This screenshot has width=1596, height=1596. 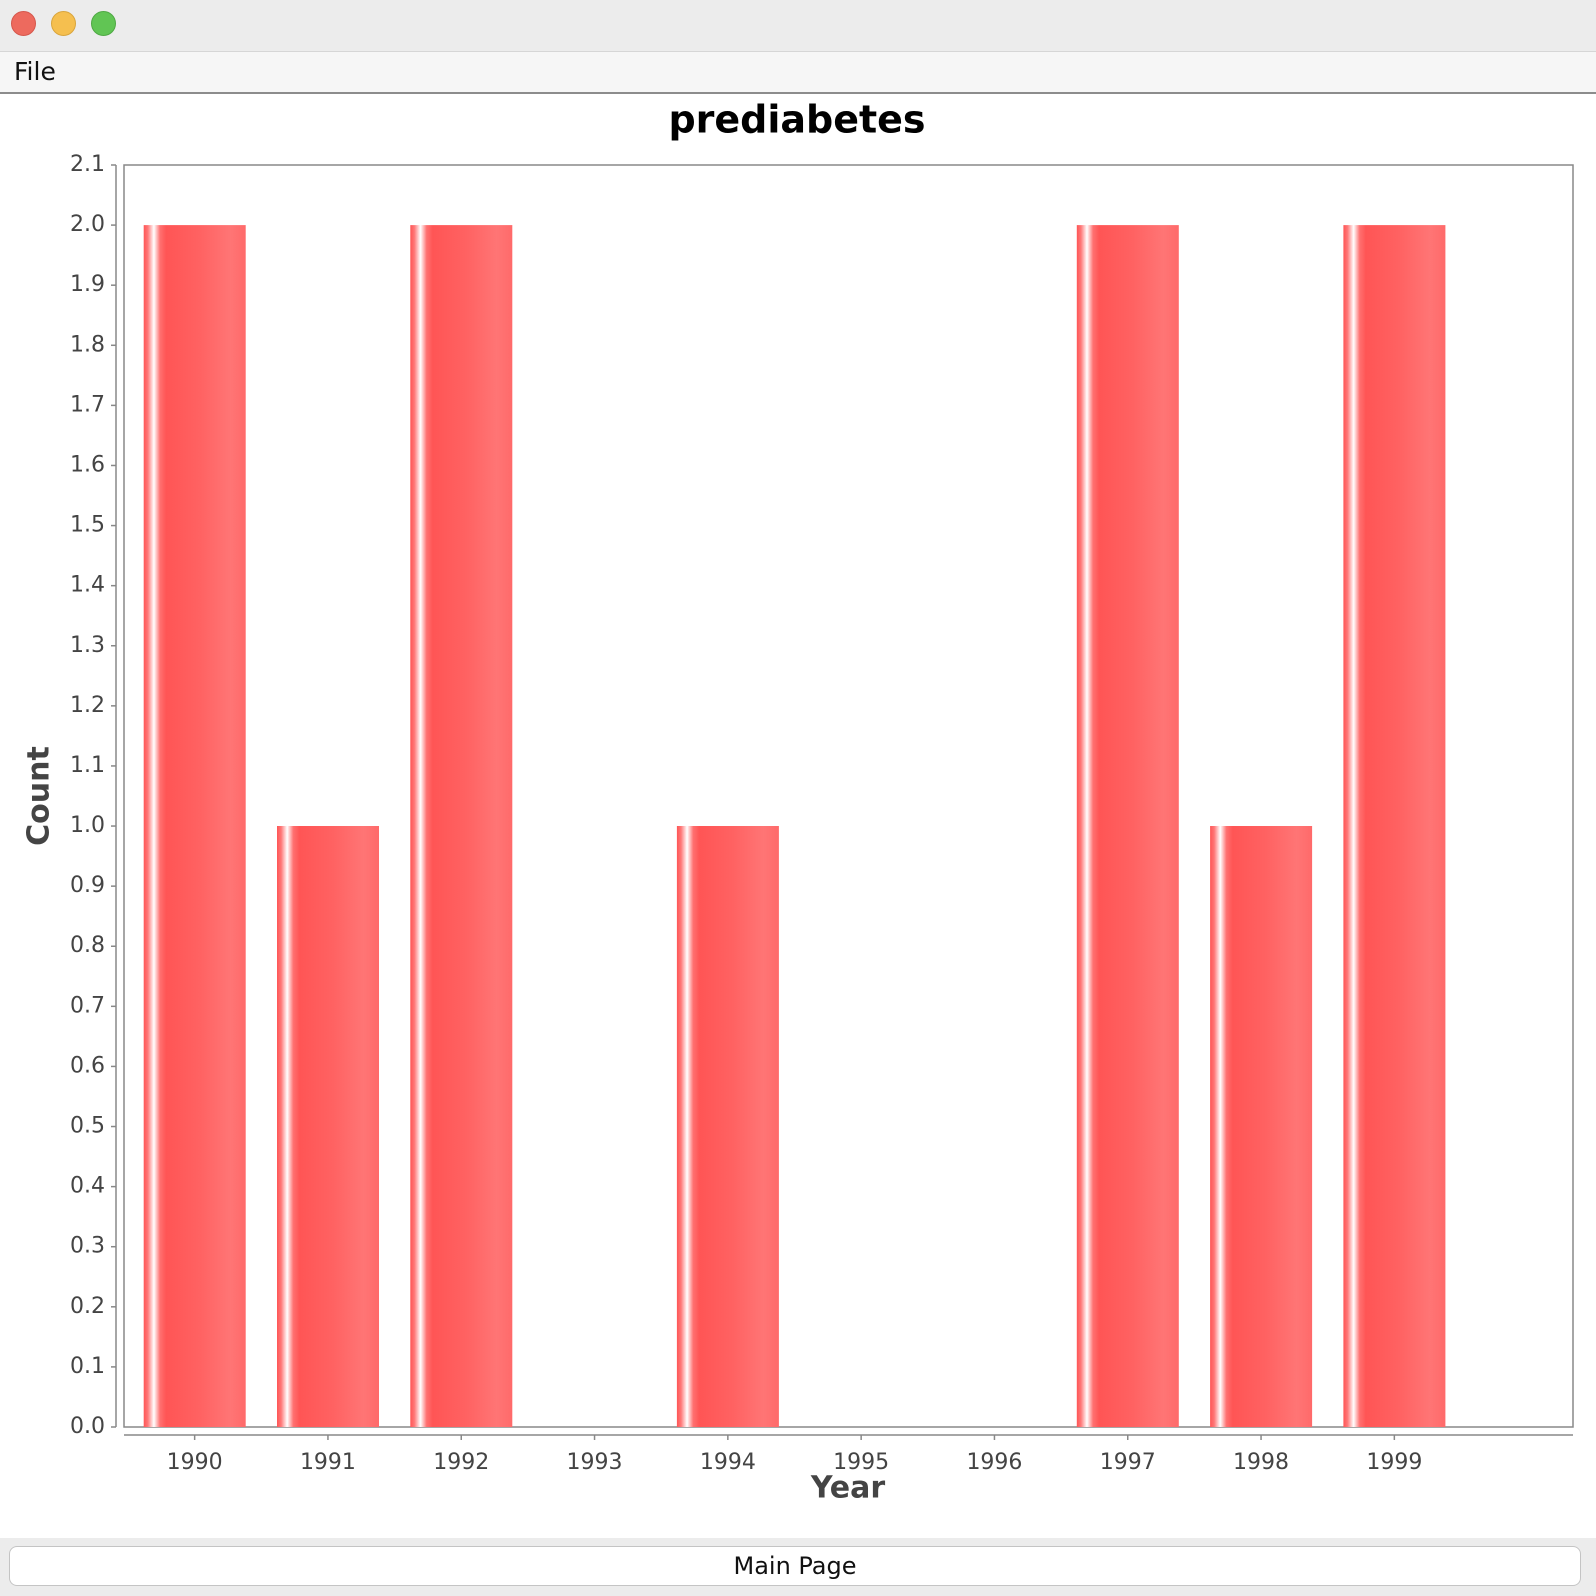 What do you see at coordinates (195, 1462) in the screenshot?
I see `x-tick-label: 1990` at bounding box center [195, 1462].